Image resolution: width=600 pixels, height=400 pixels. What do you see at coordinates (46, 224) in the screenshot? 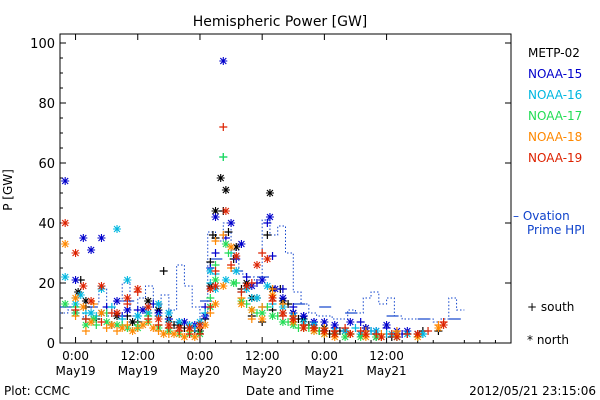
I see `y-tick-label: 40` at bounding box center [46, 224].